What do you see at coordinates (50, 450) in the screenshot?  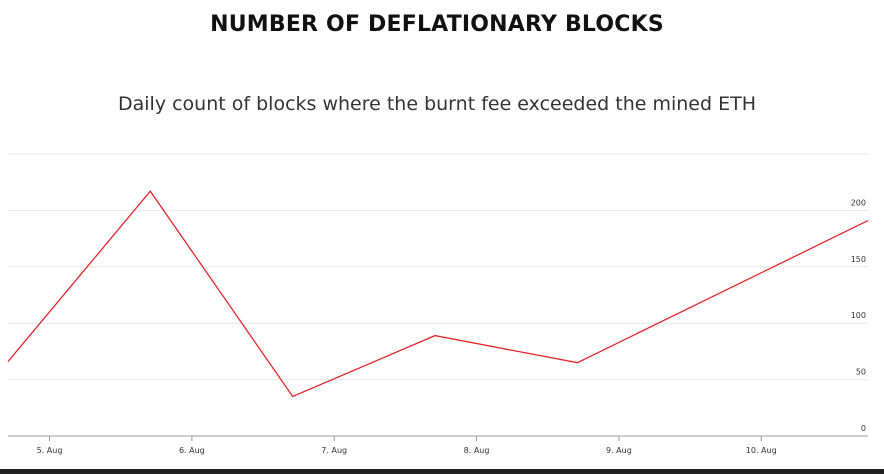 I see `x-tick-label: 5. Aug` at bounding box center [50, 450].